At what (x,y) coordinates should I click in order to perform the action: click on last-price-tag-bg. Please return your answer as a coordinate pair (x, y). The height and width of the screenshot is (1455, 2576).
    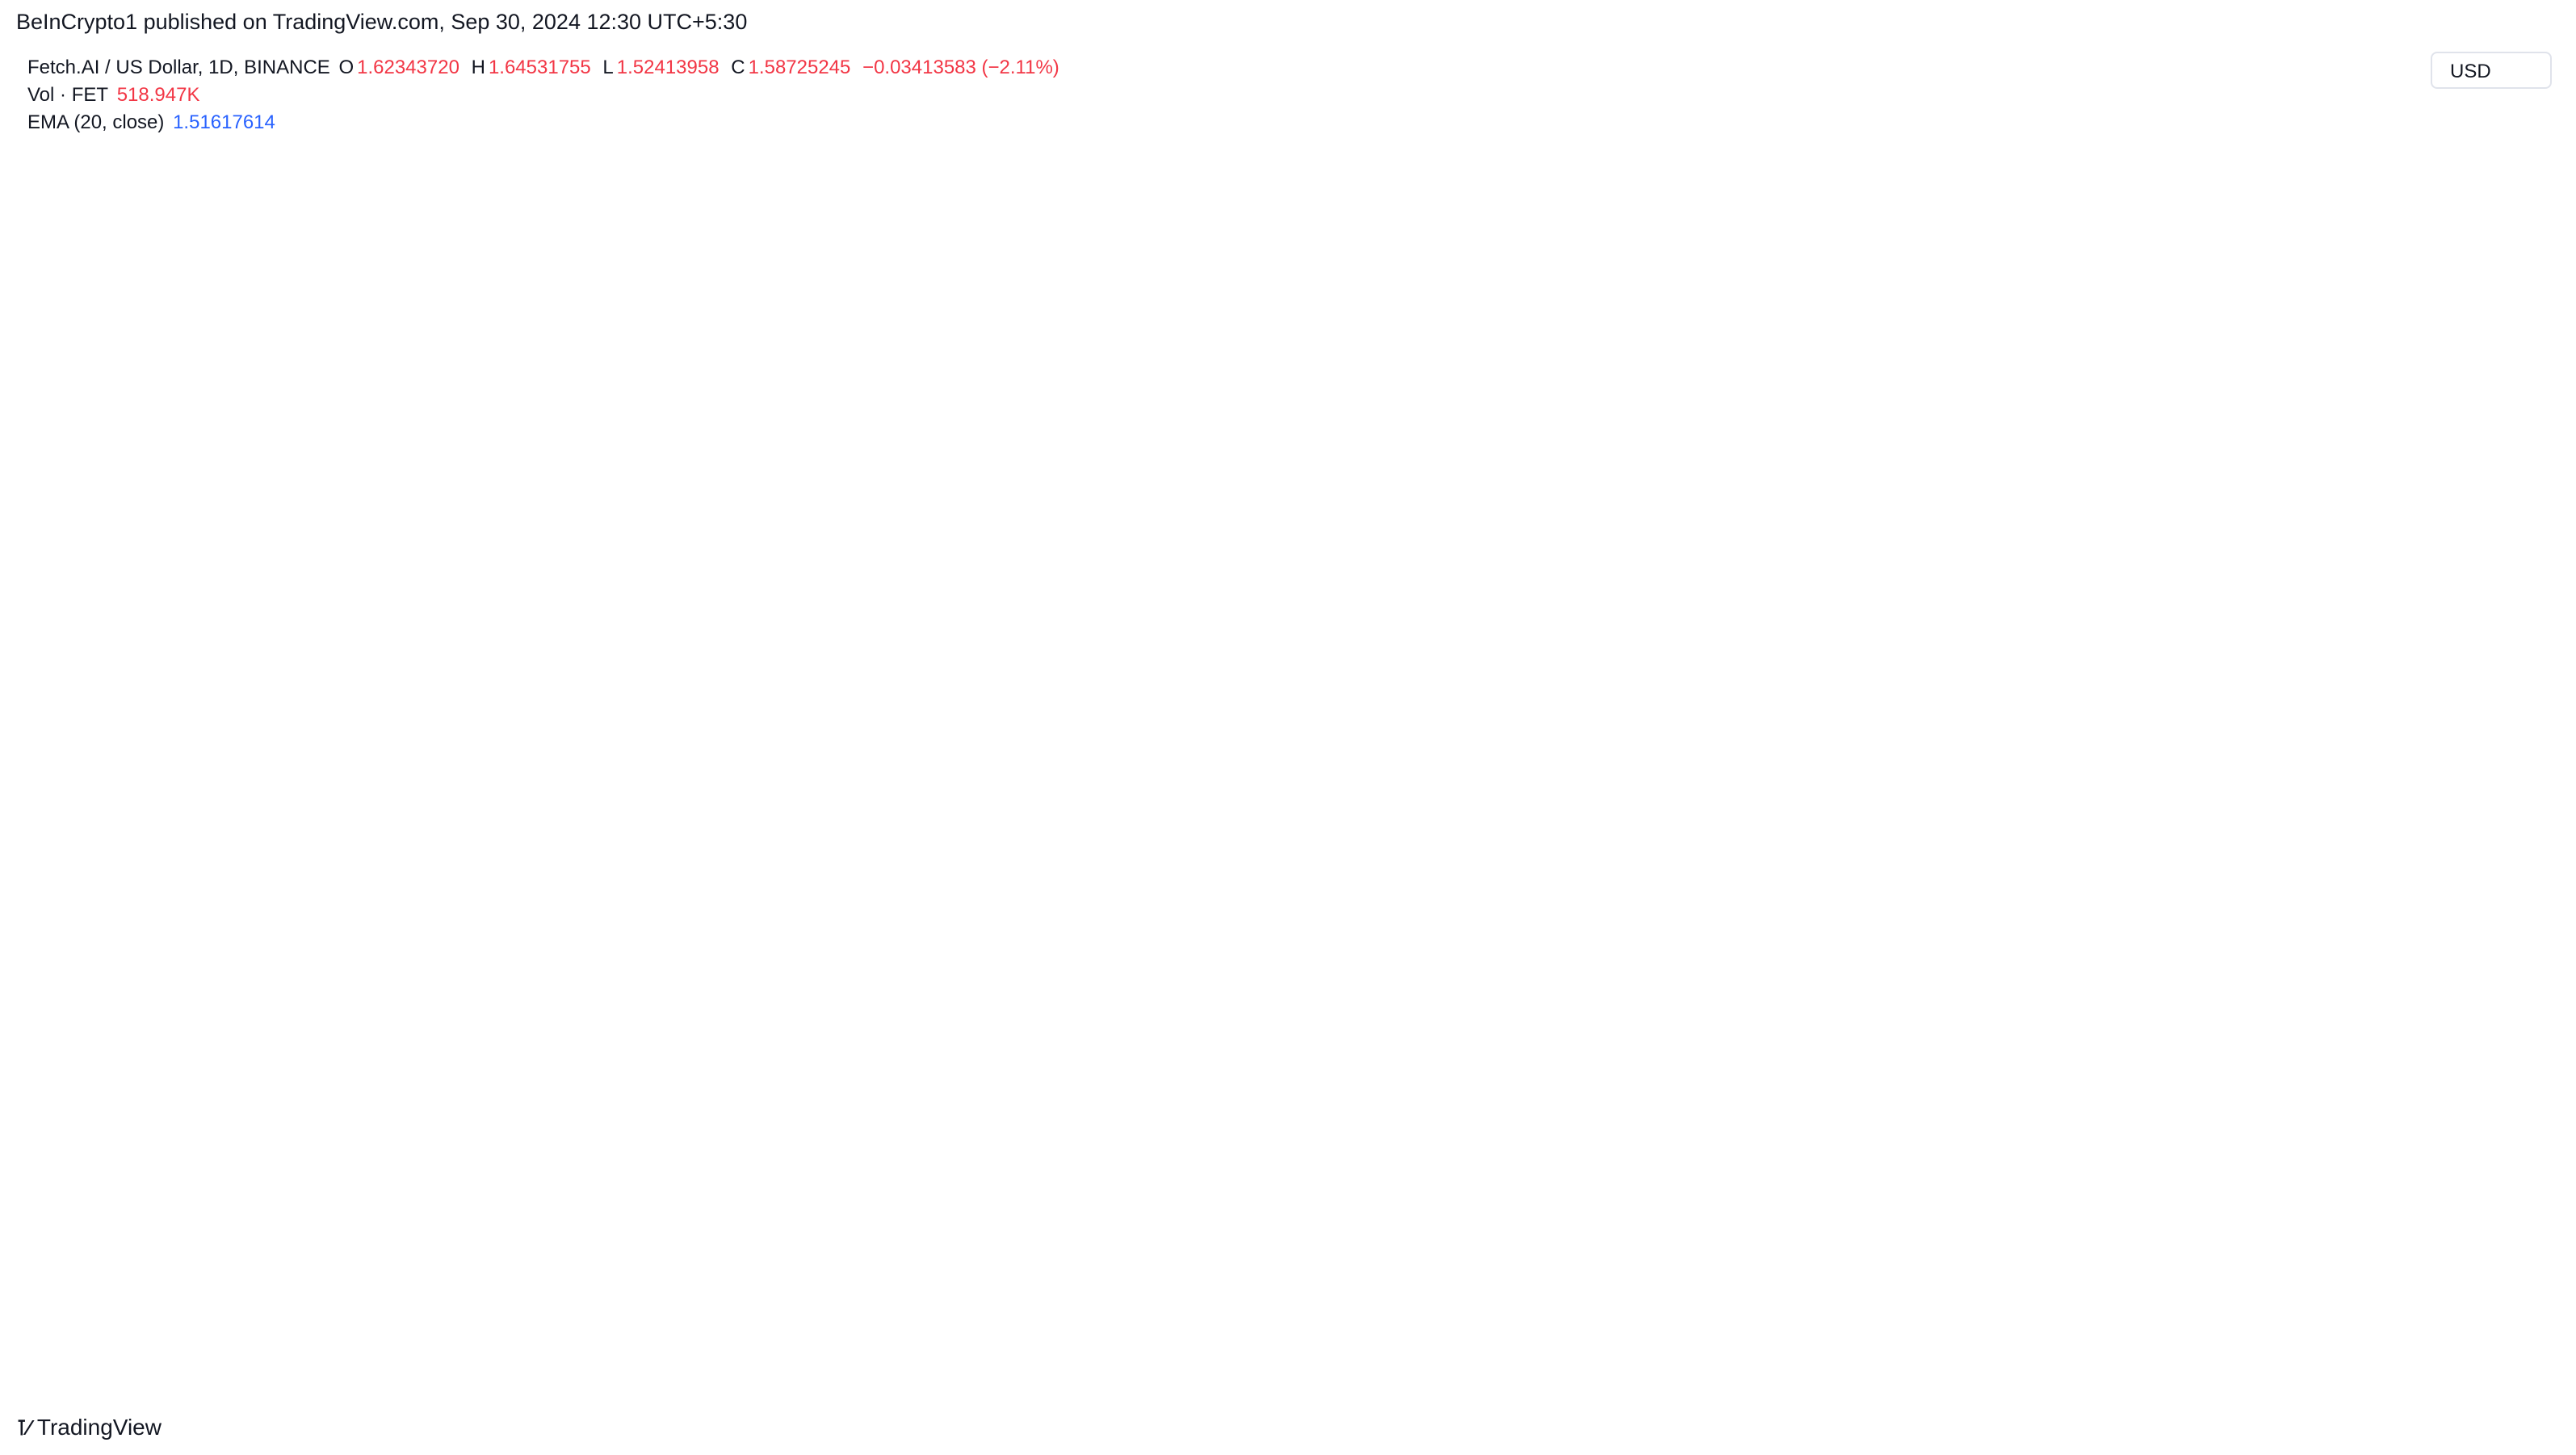
    Looking at the image, I should click on (2485, 871).